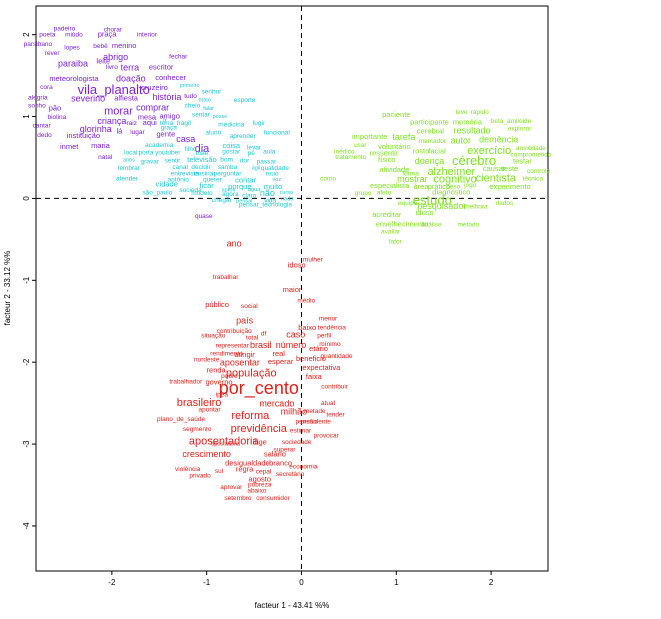 Image resolution: width=661 pixels, height=619 pixels. Describe the element at coordinates (127, 178) in the screenshot. I see `word-point: atender` at that location.